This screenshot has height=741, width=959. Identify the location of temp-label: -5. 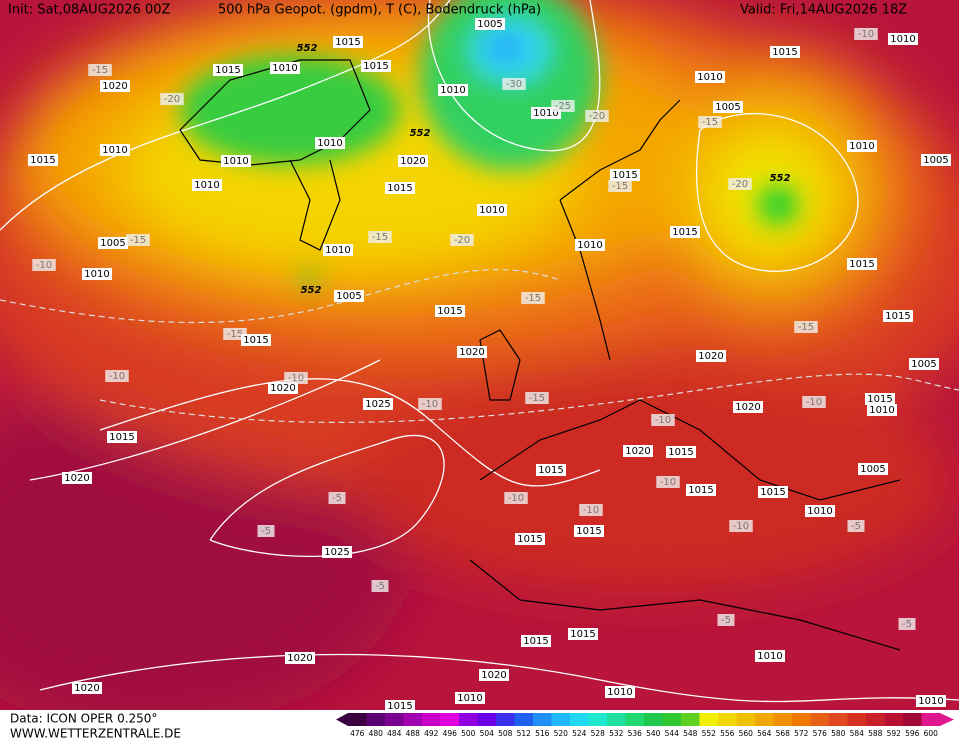
(380, 586).